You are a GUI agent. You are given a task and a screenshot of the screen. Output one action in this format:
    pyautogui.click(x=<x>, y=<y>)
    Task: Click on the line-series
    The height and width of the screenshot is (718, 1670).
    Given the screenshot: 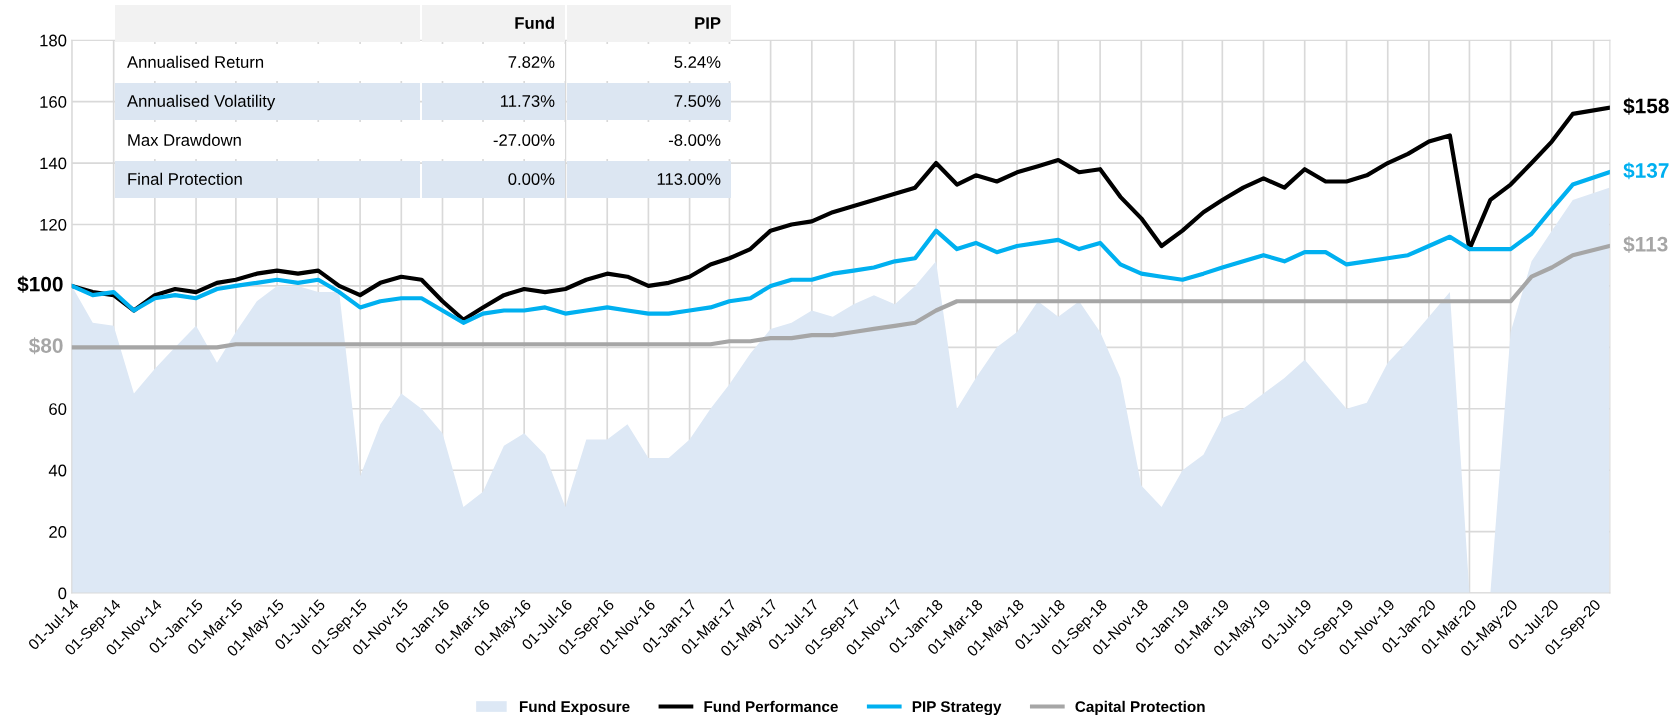 What is the action you would take?
    pyautogui.click(x=840, y=296)
    